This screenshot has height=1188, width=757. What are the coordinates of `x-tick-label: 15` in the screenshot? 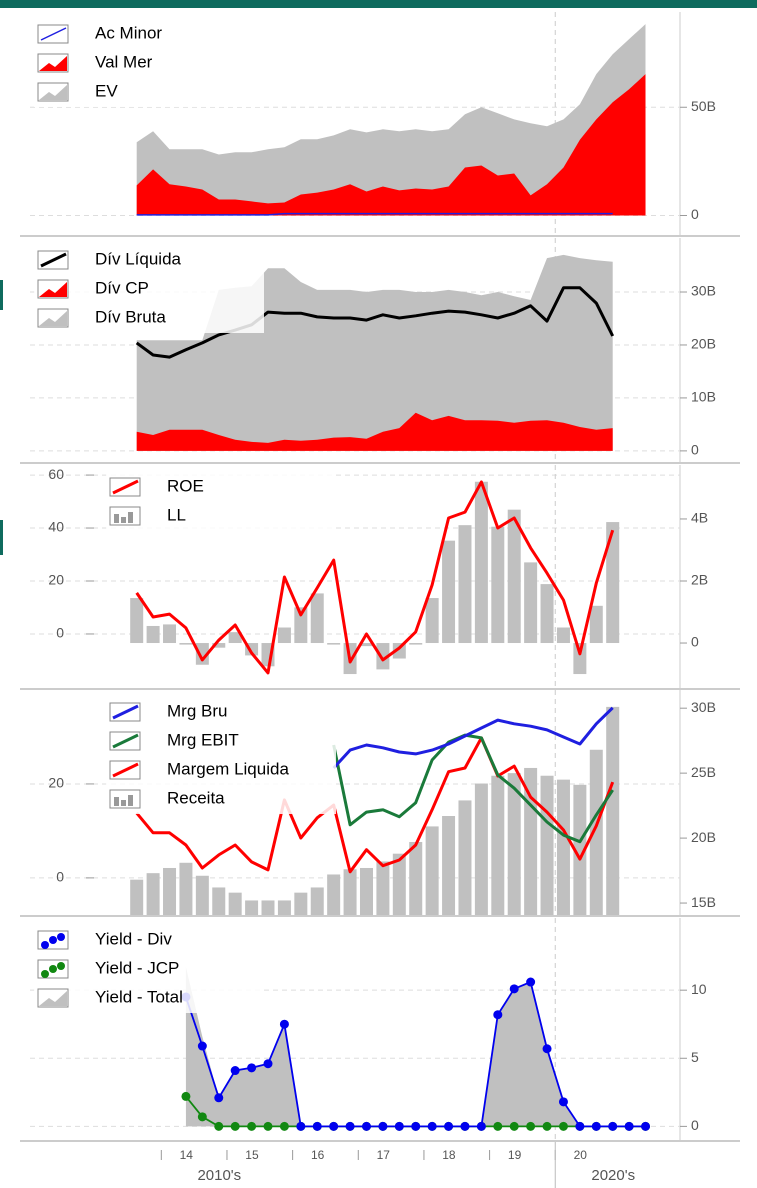 It's located at (252, 1155).